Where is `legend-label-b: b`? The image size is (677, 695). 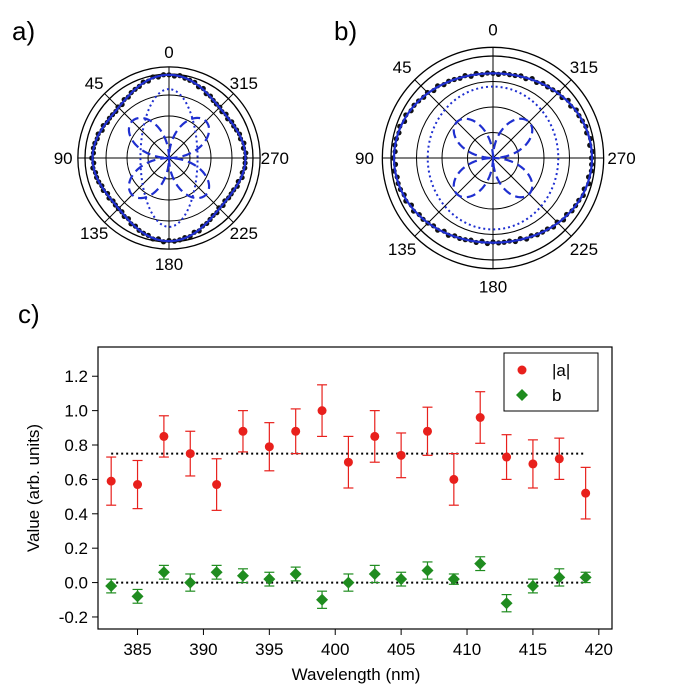
legend-label-b: b is located at coordinates (556, 395).